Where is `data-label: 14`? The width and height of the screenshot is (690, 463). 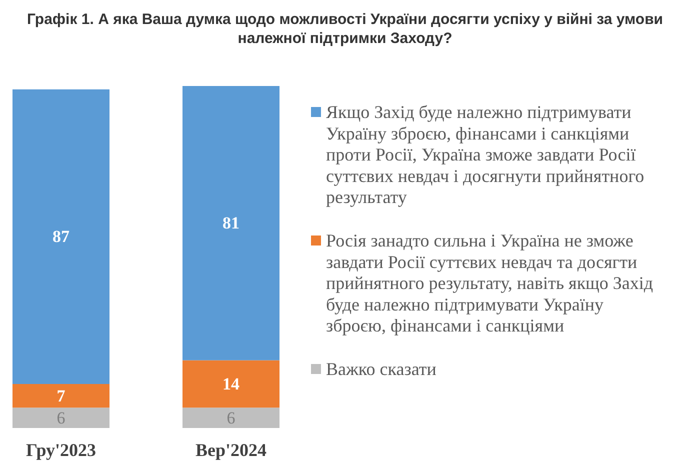
data-label: 14 is located at coordinates (231, 384).